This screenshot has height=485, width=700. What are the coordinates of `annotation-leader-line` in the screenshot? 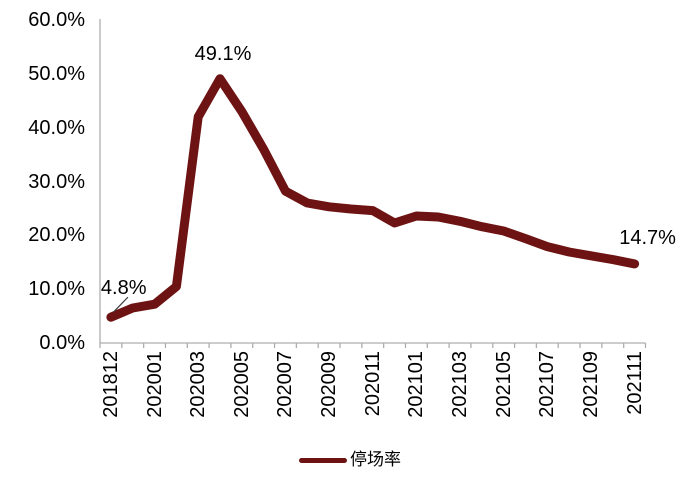 It's located at (120, 304).